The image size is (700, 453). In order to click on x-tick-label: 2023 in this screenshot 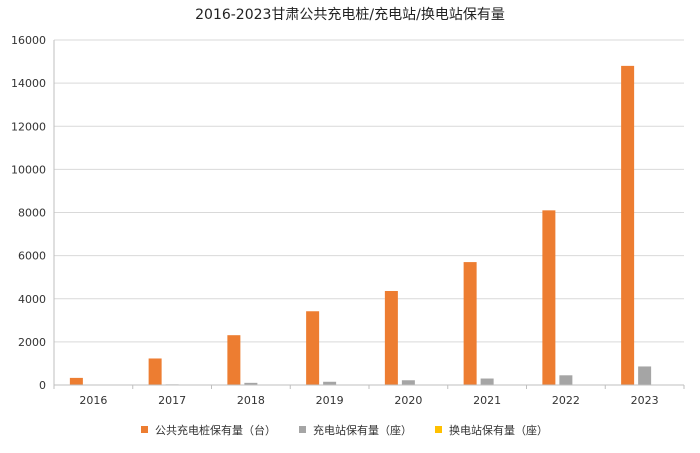, I will do `click(645, 400)`.